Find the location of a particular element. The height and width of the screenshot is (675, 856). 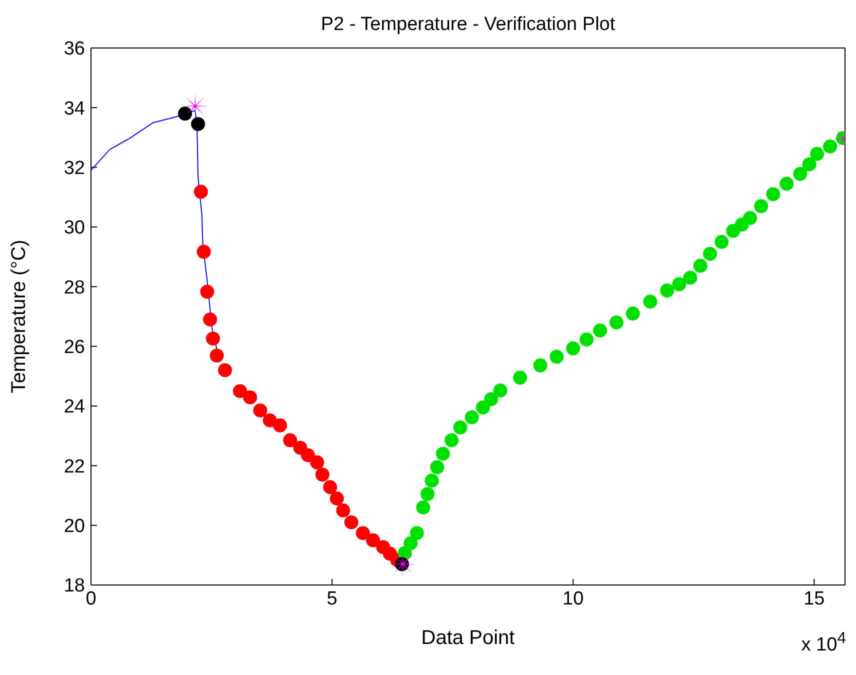

chart-title: P2 - Temperature - Verification Plot is located at coordinates (468, 25).